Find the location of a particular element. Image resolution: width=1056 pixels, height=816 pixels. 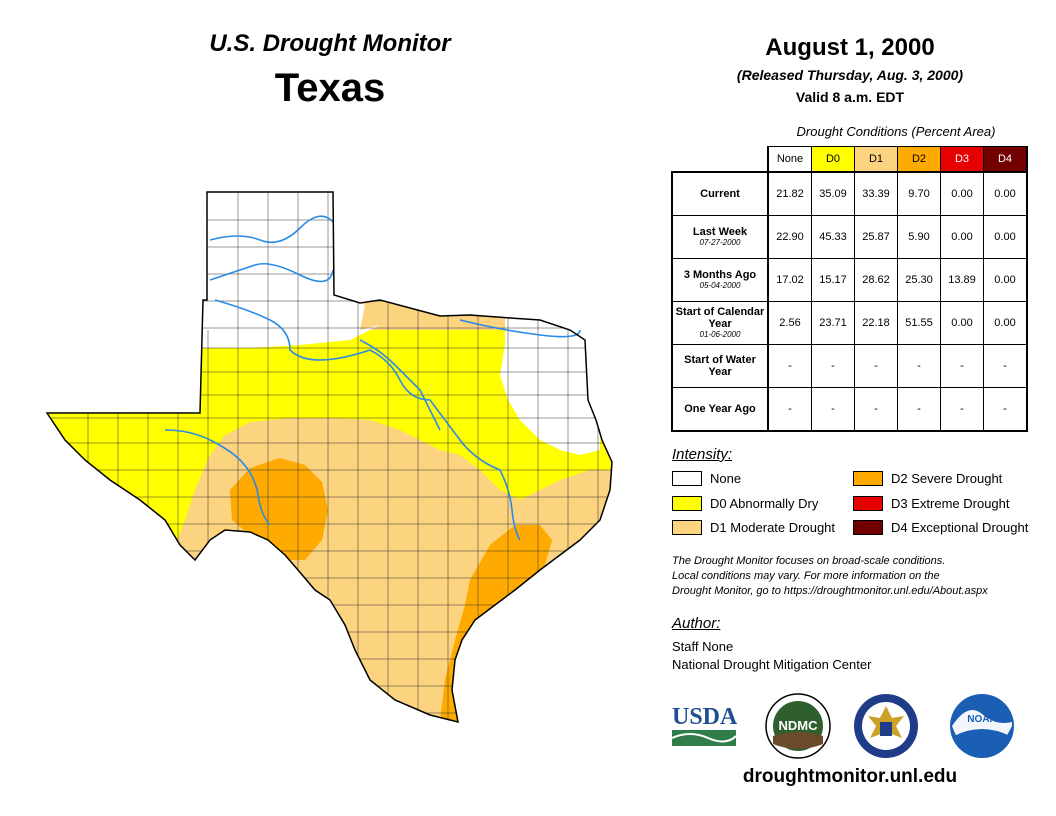

cell: 5.90 is located at coordinates (919, 237).